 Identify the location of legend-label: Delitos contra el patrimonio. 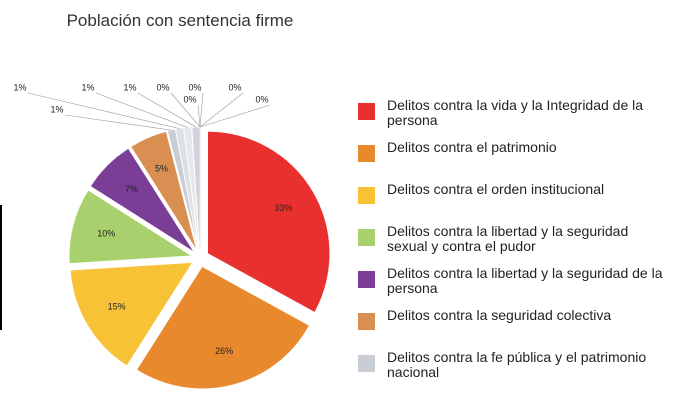
(472, 147).